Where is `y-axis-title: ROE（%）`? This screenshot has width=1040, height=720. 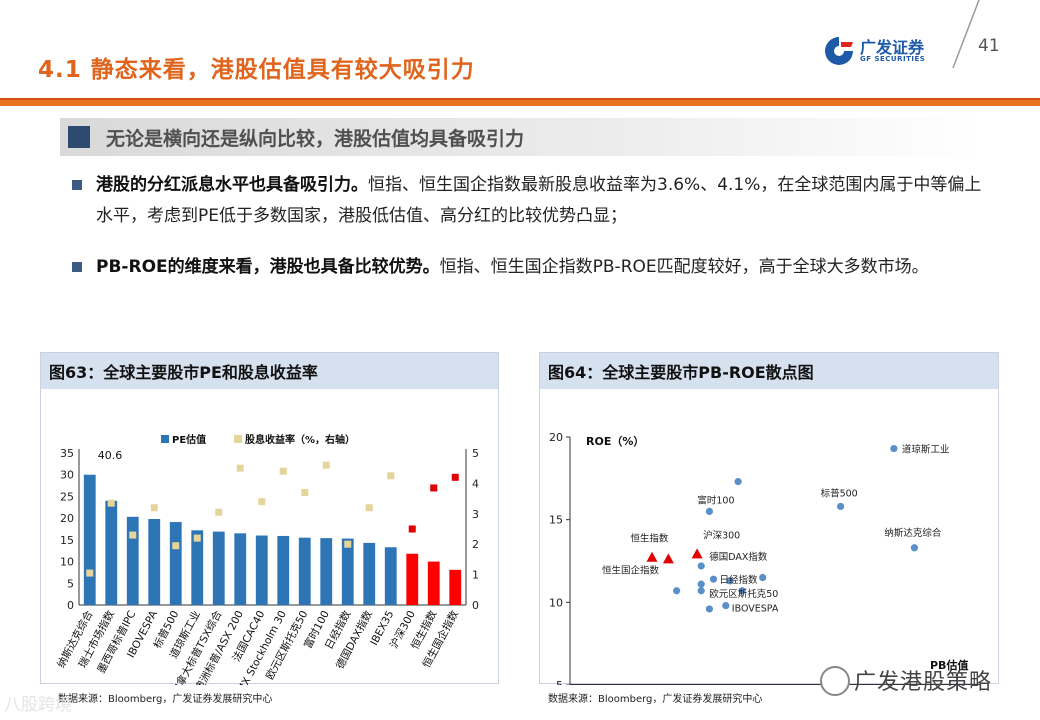 y-axis-title: ROE（%） is located at coordinates (615, 441).